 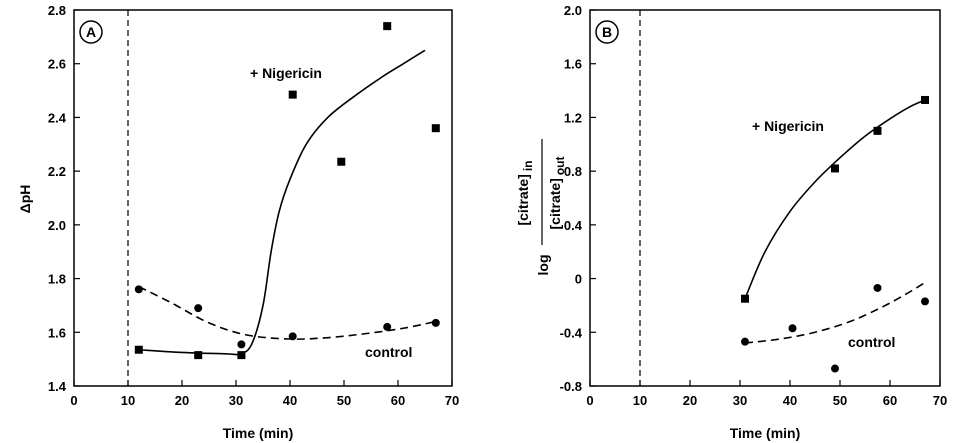 I want to click on y-axis-numerator: [citrate]in, so click(x=525, y=192).